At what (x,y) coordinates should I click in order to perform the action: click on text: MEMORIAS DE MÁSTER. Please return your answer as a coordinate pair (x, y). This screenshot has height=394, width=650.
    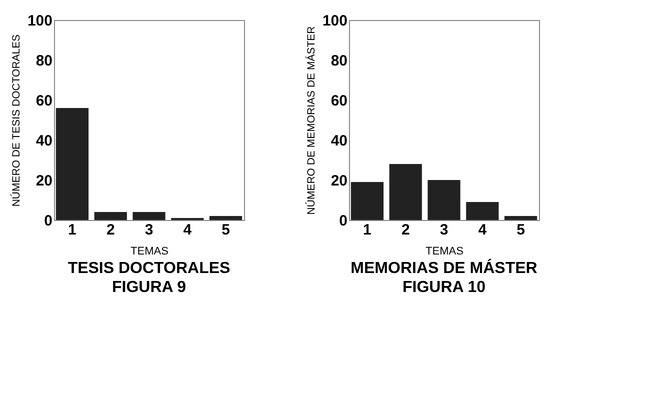
    Looking at the image, I should click on (444, 267).